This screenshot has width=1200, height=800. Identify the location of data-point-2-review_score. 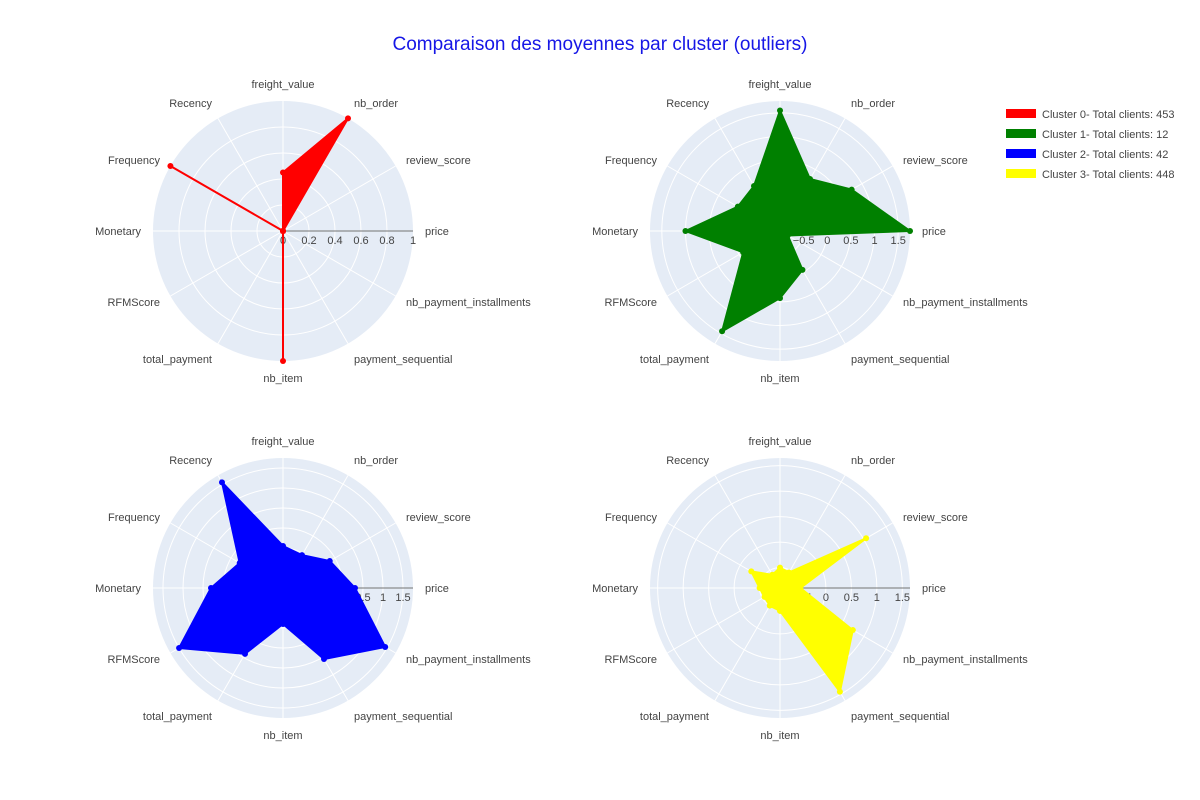
(329, 561).